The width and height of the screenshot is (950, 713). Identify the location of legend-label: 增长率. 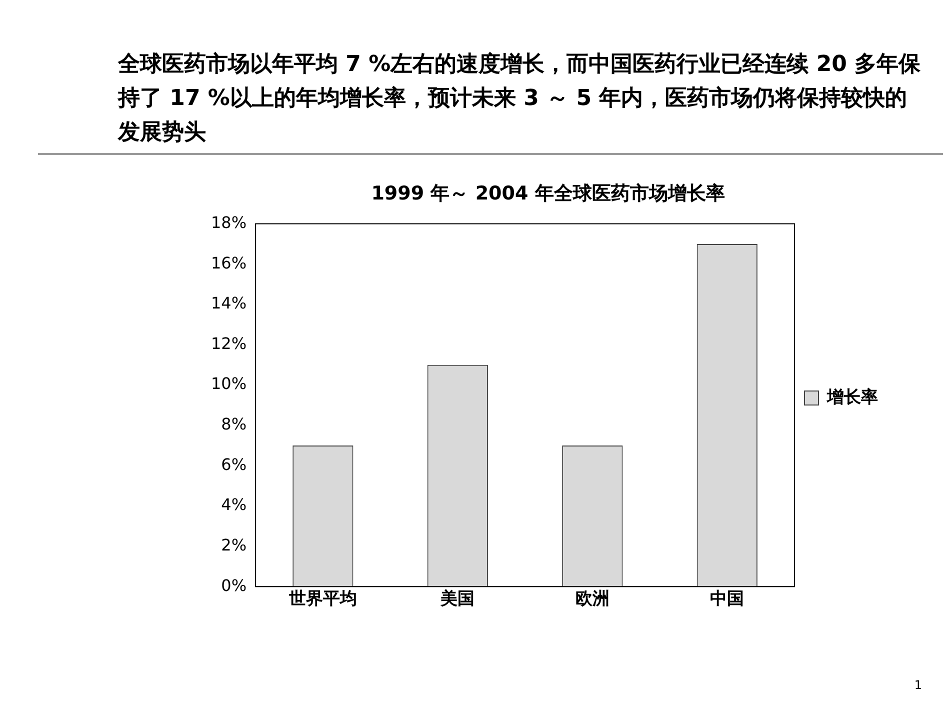
(852, 397).